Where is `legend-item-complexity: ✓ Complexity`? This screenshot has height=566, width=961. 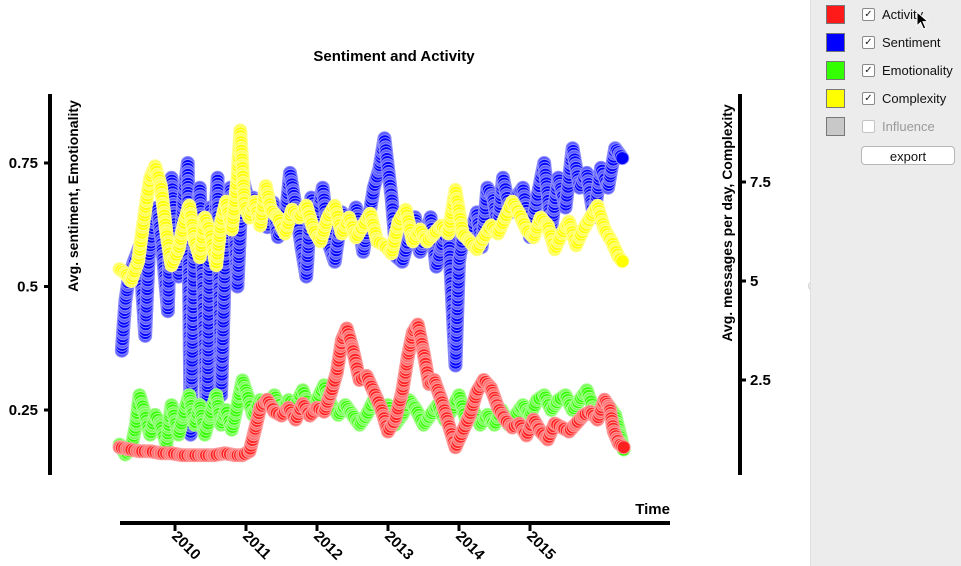
legend-item-complexity: ✓ Complexity is located at coordinates (886, 98).